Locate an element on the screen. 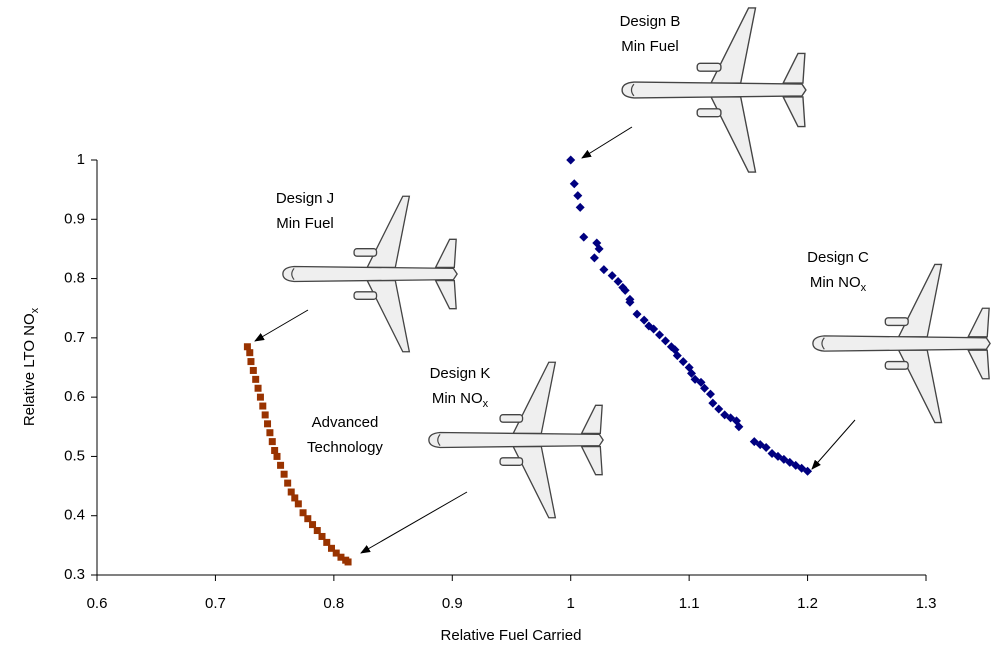 The image size is (992, 650). x-tick-label: 1.2 is located at coordinates (807, 603).